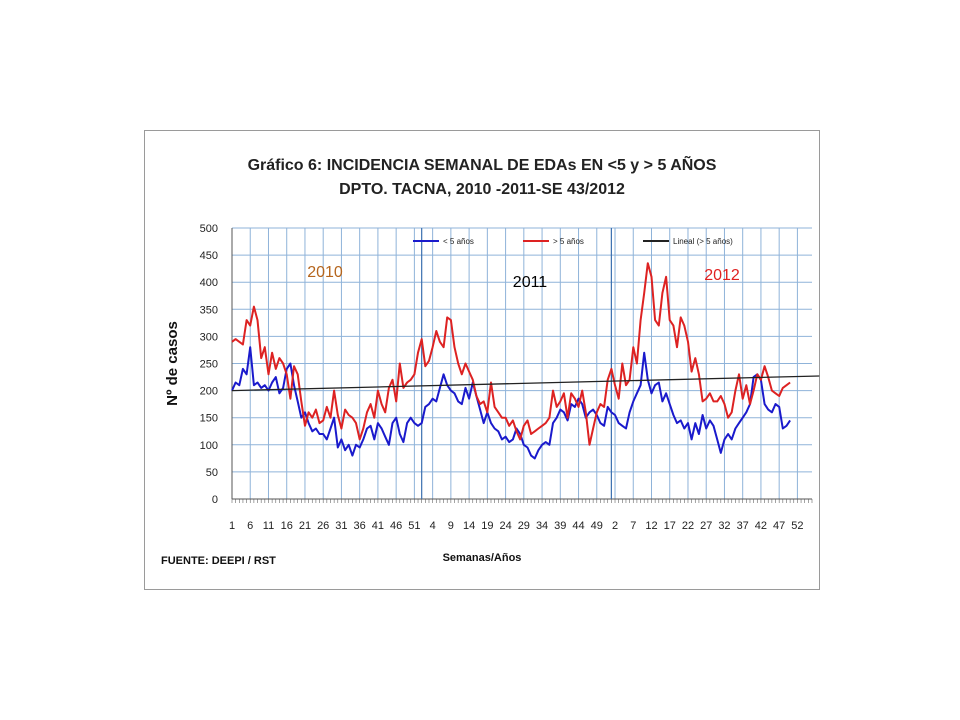 The width and height of the screenshot is (960, 720). I want to click on y-tick-label: 200, so click(209, 392).